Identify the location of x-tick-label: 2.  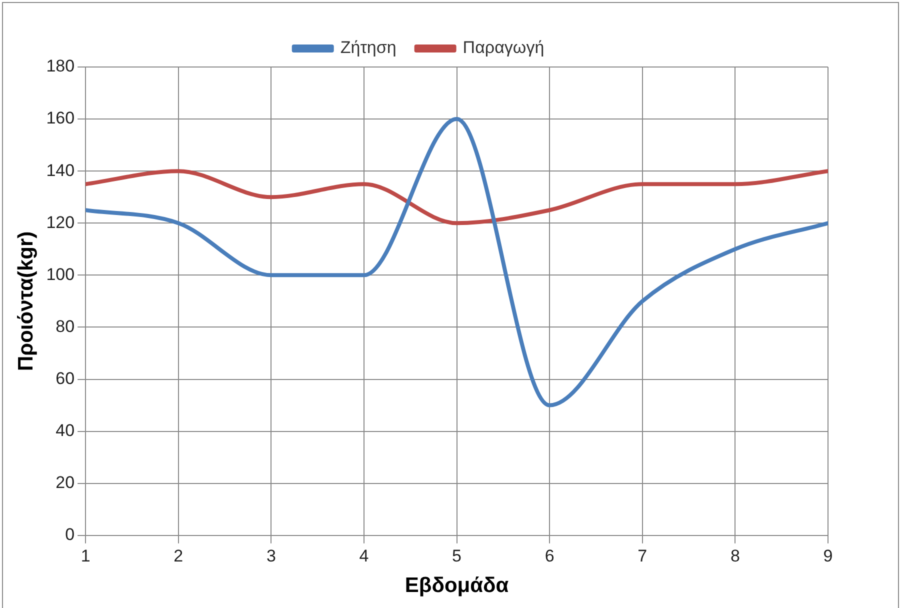
(179, 556).